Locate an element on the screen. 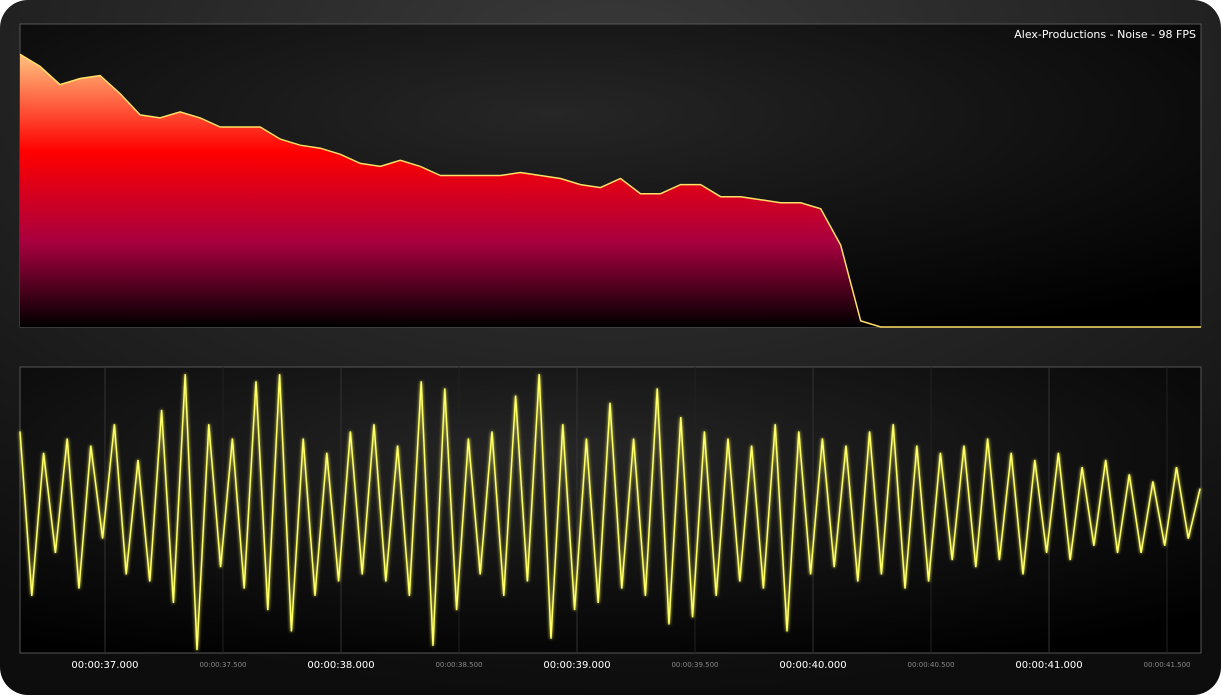 The height and width of the screenshot is (695, 1221). x-tick-label: 00:00:38.000 is located at coordinates (340, 665).